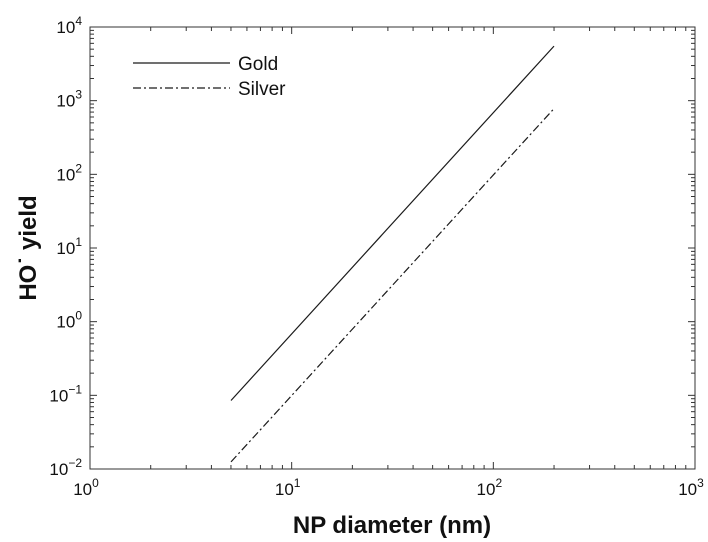 This screenshot has width=708, height=542. What do you see at coordinates (78, 21) in the screenshot?
I see `y-tick-exponent: 4` at bounding box center [78, 21].